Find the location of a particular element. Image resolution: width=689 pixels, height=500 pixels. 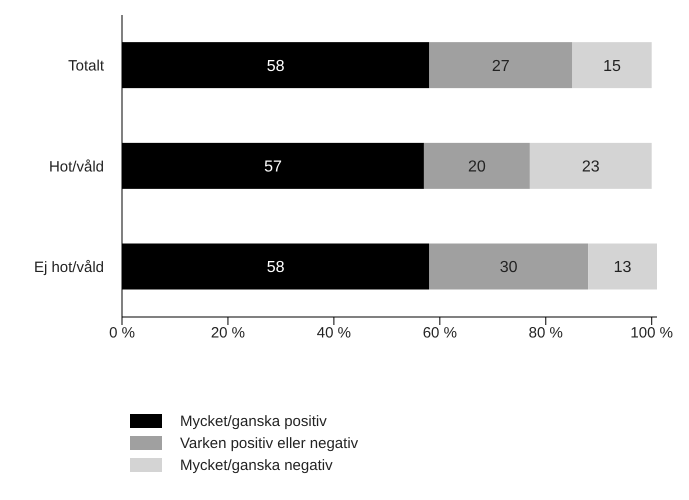

data-label: 27 is located at coordinates (501, 66).